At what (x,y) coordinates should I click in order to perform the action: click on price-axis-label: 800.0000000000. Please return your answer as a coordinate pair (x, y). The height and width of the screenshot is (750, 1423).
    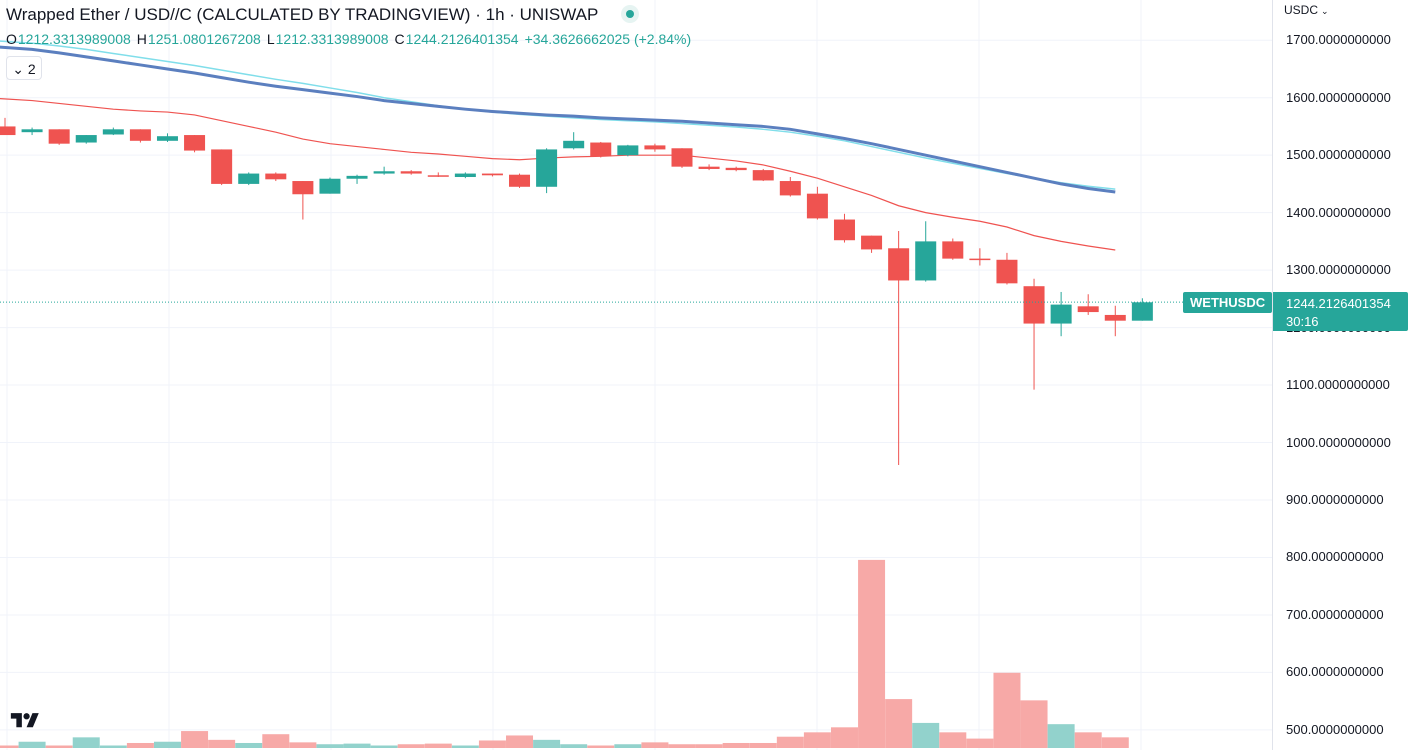
    Looking at the image, I should click on (1335, 557).